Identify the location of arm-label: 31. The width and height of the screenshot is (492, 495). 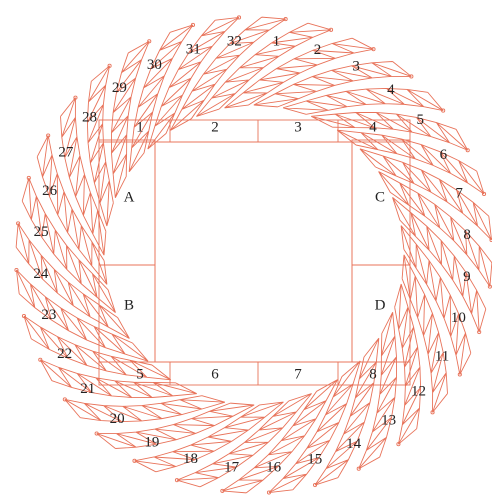
(193, 49).